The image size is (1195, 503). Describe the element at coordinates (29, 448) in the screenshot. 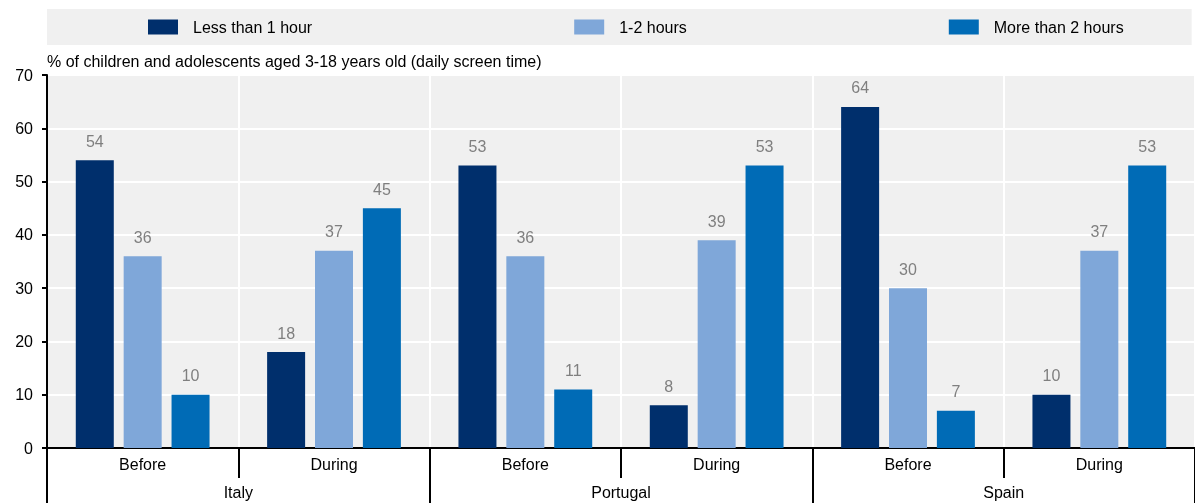

I see `y-tick-label: 0` at that location.